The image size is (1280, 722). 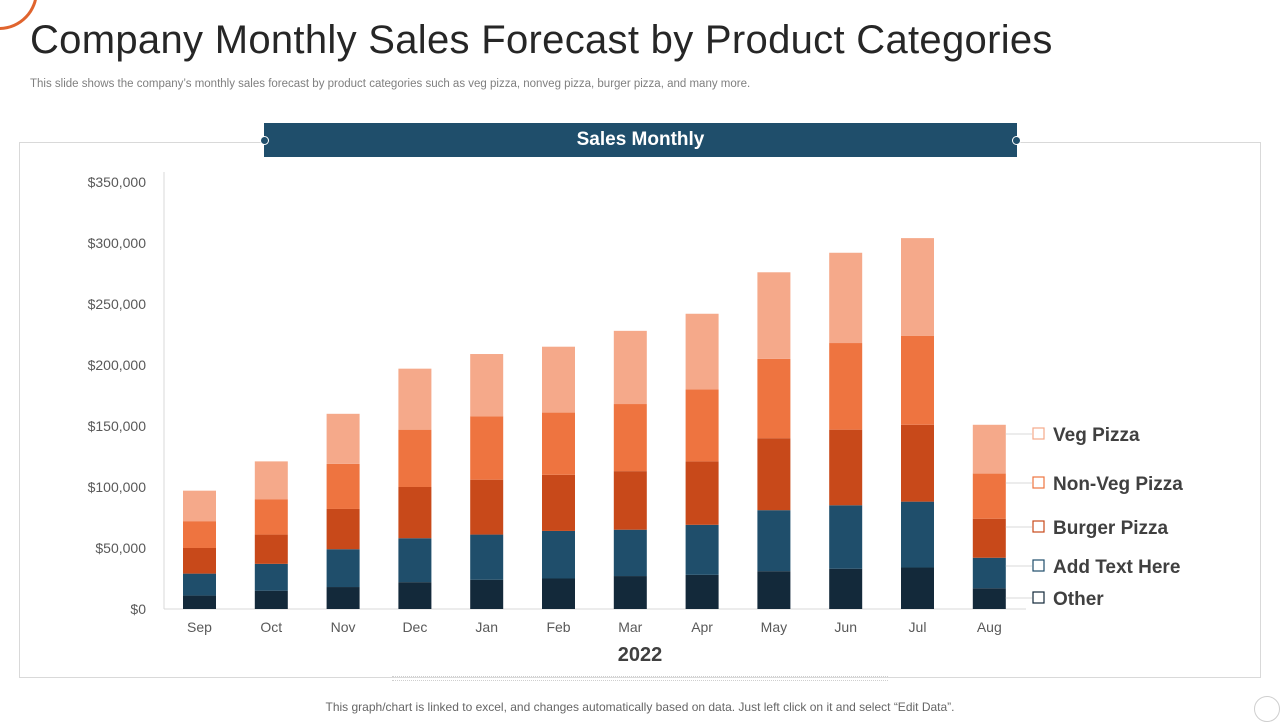 What do you see at coordinates (558, 627) in the screenshot?
I see `x-tick-label: Feb` at bounding box center [558, 627].